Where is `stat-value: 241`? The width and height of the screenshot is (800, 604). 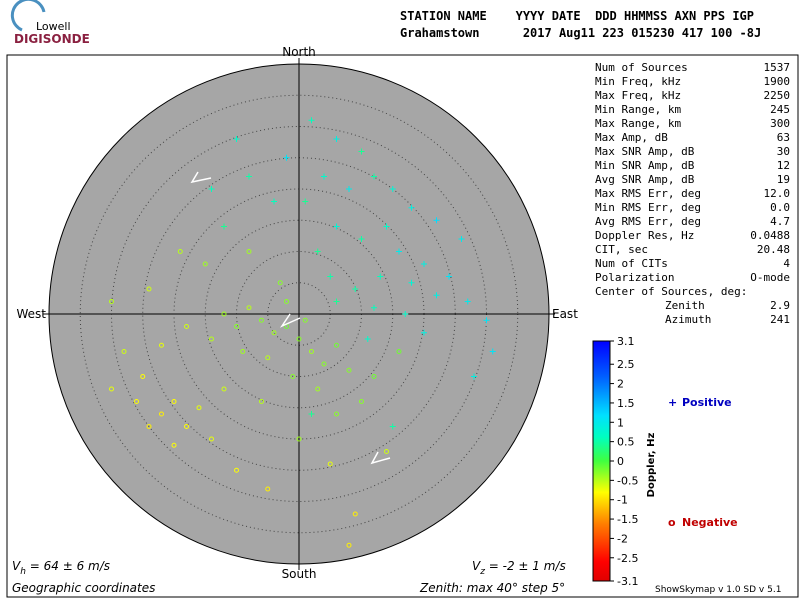 stat-value: 241 is located at coordinates (780, 319).